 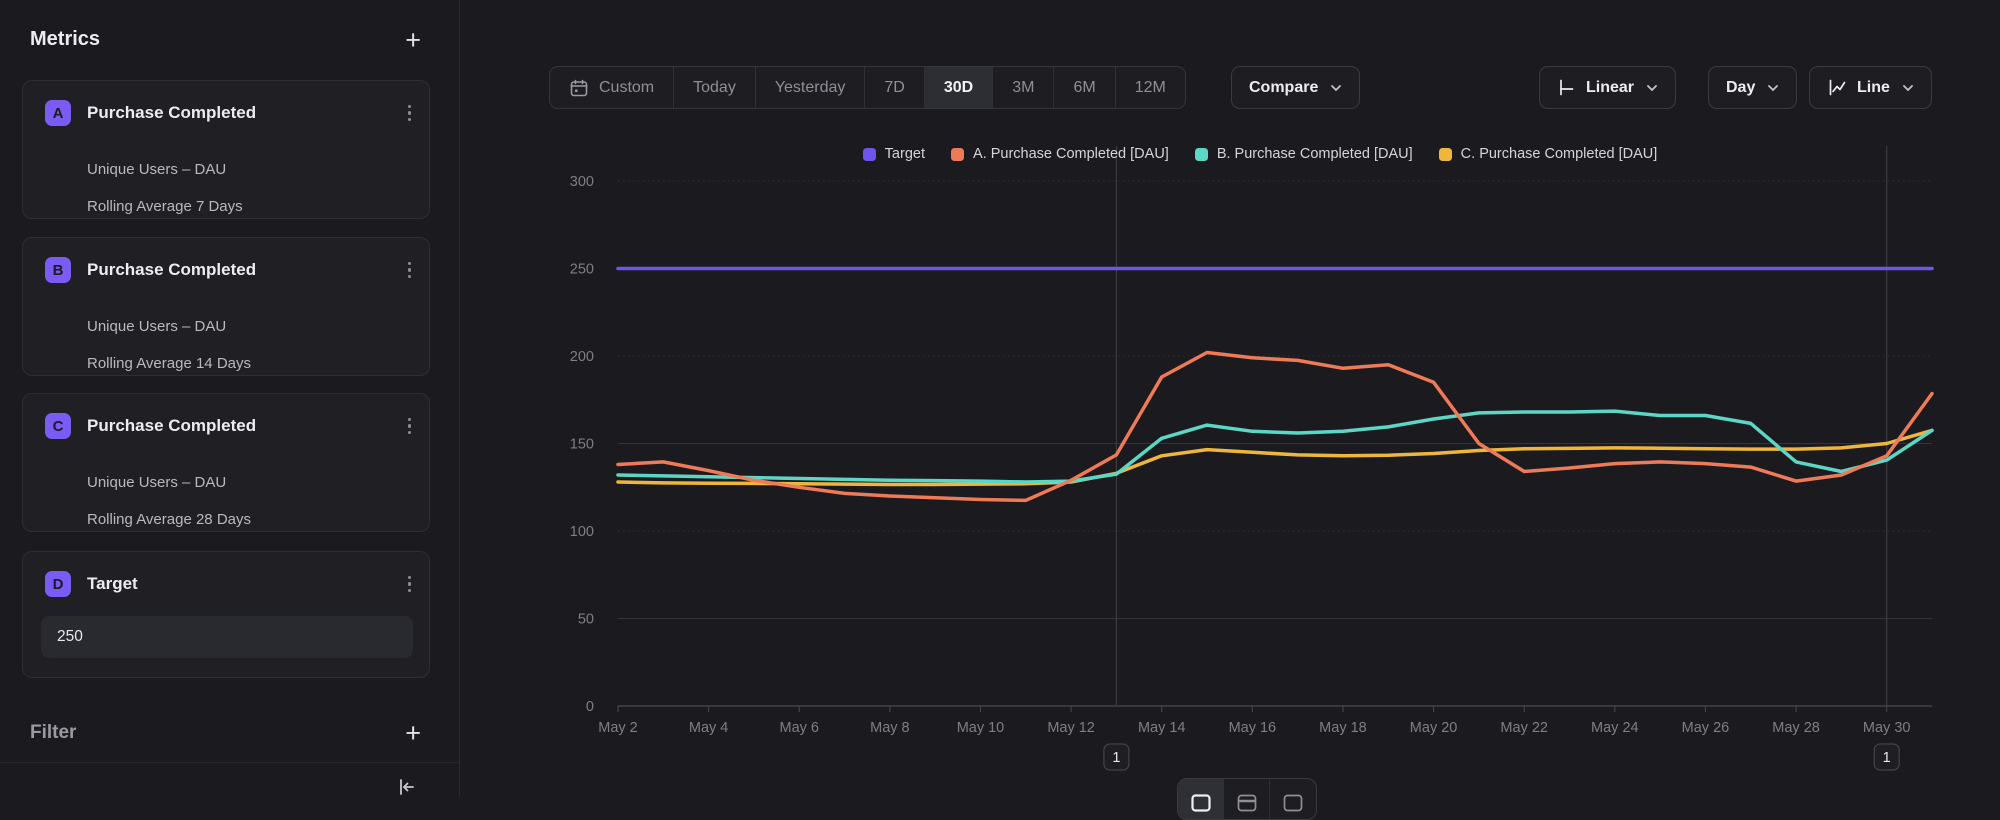 I want to click on metric-rolling-average: Rolling Average 14 Days, so click(x=169, y=363).